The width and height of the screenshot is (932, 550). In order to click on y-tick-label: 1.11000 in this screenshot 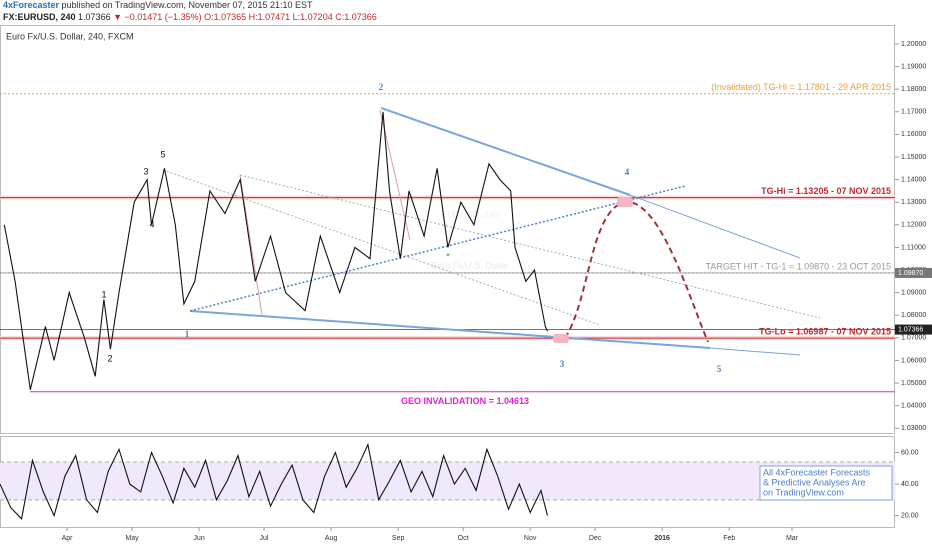, I will do `click(913, 247)`.